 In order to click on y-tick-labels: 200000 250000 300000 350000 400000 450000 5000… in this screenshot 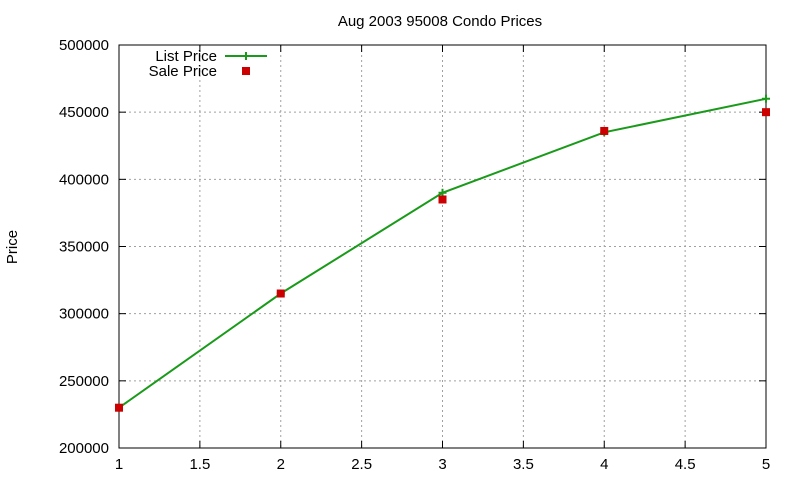, I will do `click(84, 247)`.